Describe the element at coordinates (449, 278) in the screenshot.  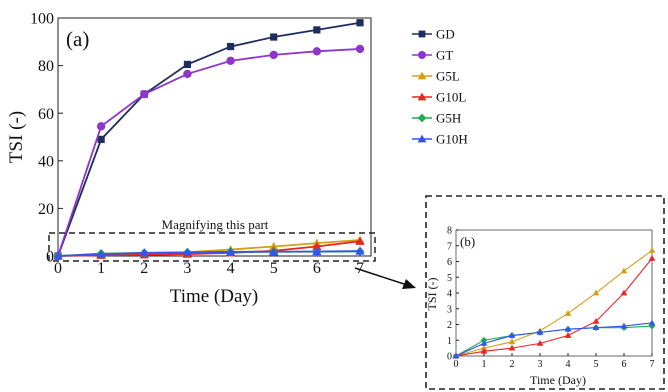
I see `panel-b-y-tick-label: 5` at that location.